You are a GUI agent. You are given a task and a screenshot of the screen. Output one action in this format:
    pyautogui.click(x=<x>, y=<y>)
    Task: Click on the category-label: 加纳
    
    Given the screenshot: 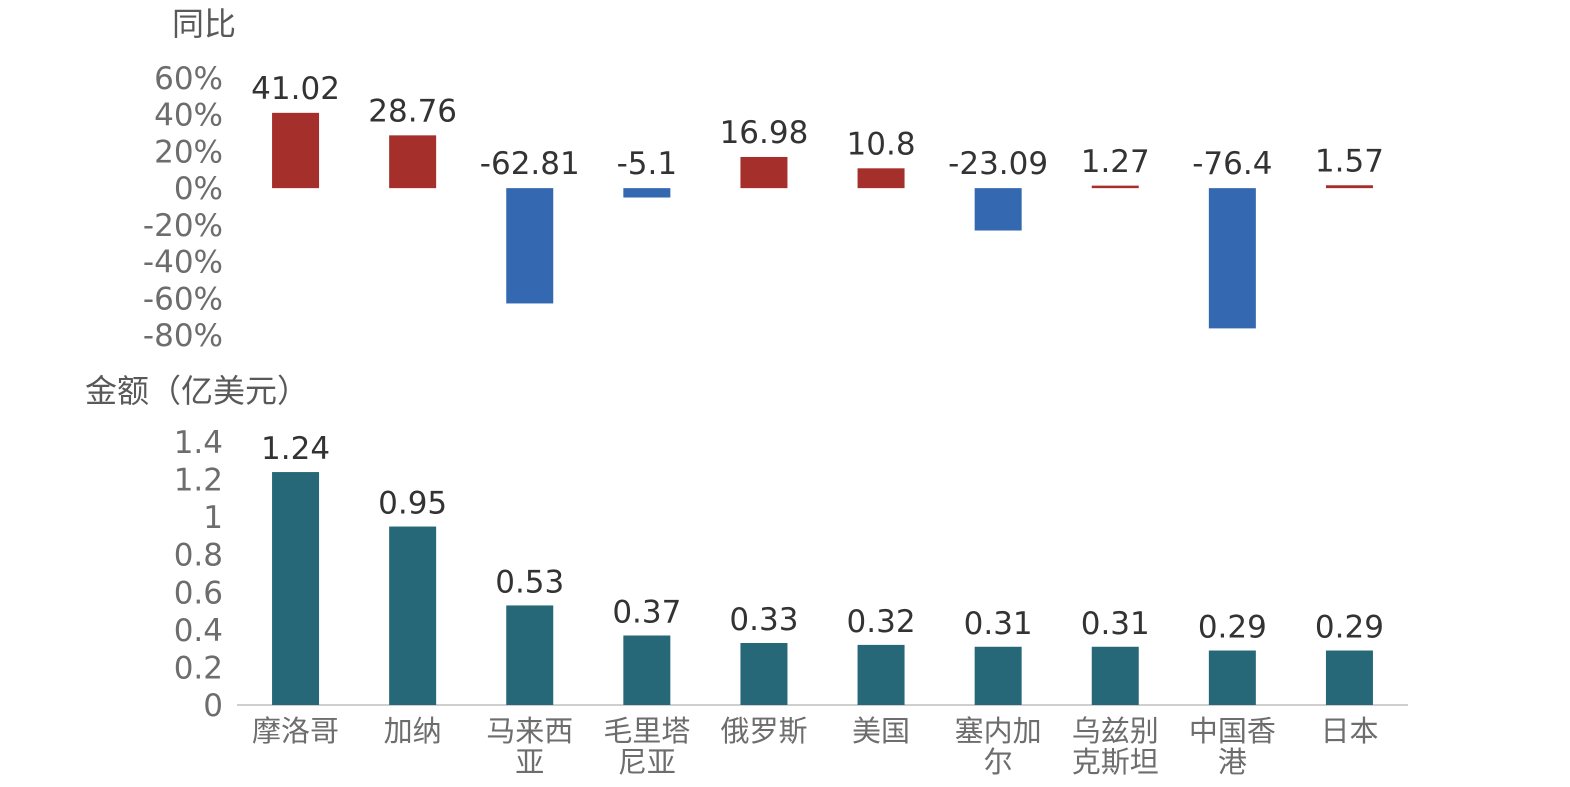 What is the action you would take?
    pyautogui.click(x=413, y=731)
    